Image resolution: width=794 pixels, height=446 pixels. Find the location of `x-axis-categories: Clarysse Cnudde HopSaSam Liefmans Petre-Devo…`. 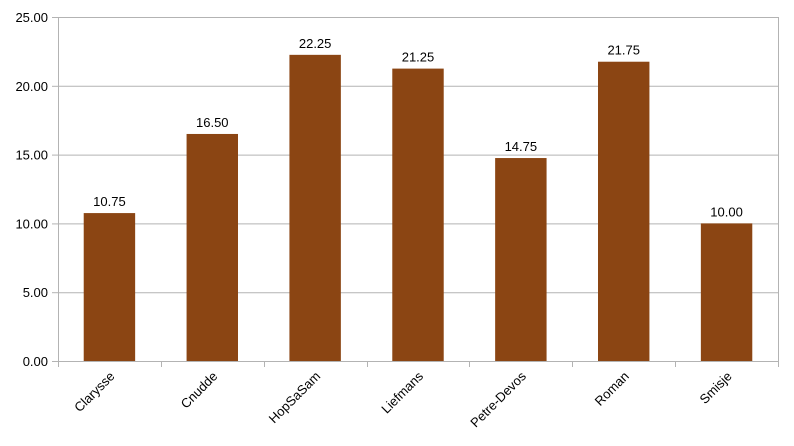

x-axis-categories: Clarysse Cnudde HopSaSam Liefmans Petre-Devo… is located at coordinates (403, 399).